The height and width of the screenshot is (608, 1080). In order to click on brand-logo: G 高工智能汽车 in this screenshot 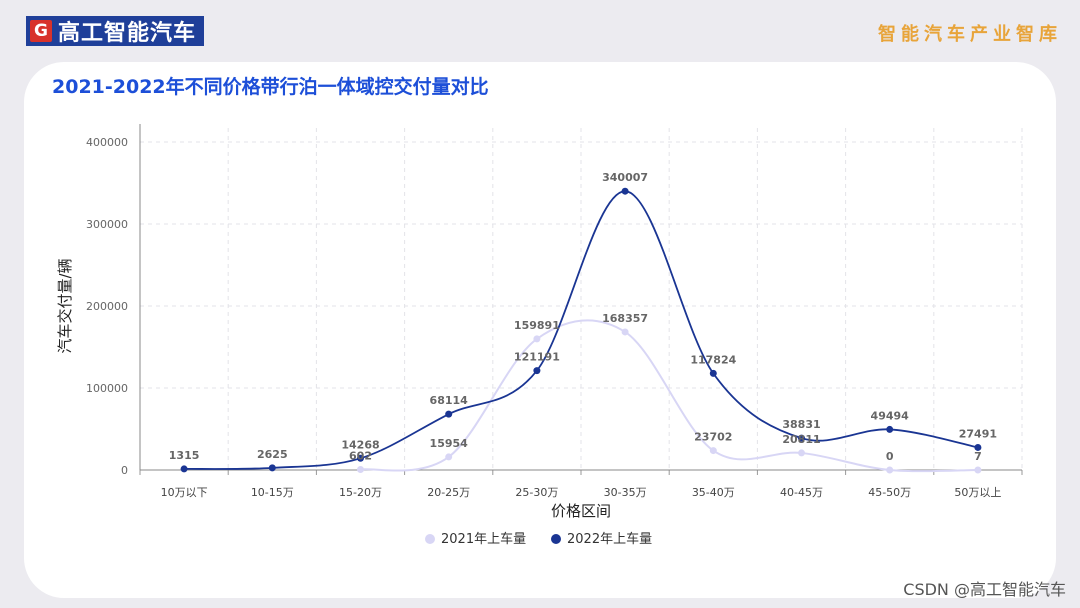, I will do `click(115, 31)`.